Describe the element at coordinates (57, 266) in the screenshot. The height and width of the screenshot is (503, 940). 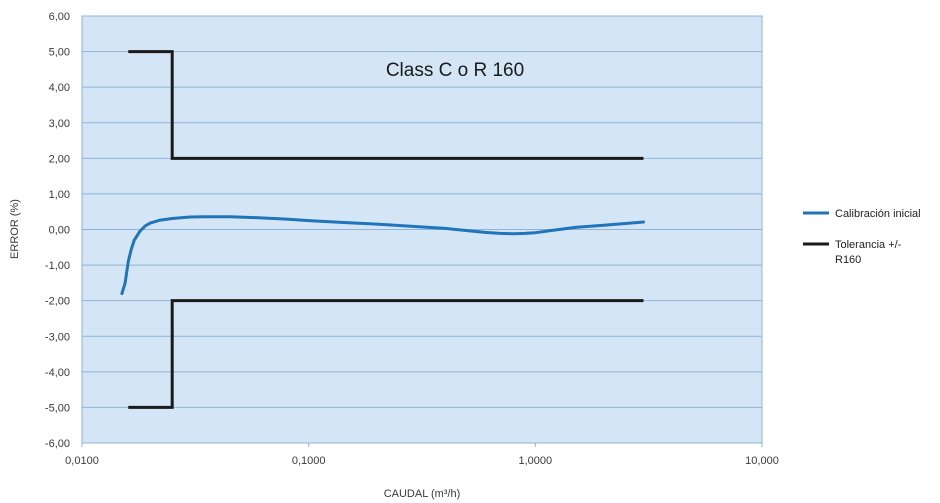
I see `y-tick-label: -1,00` at that location.